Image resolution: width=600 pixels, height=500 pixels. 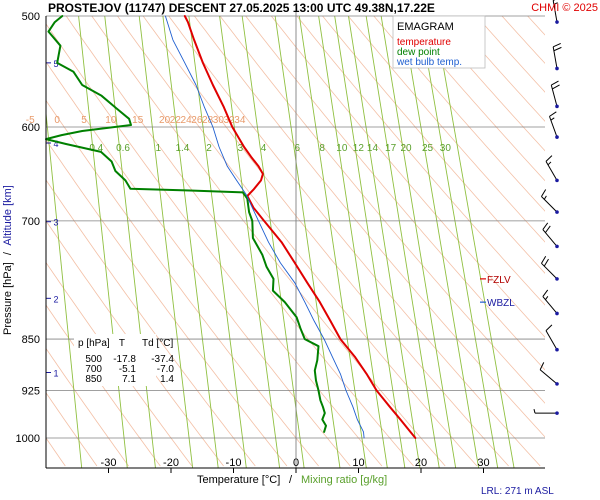 I want to click on table-header-p: p [hPa], so click(x=94, y=343).